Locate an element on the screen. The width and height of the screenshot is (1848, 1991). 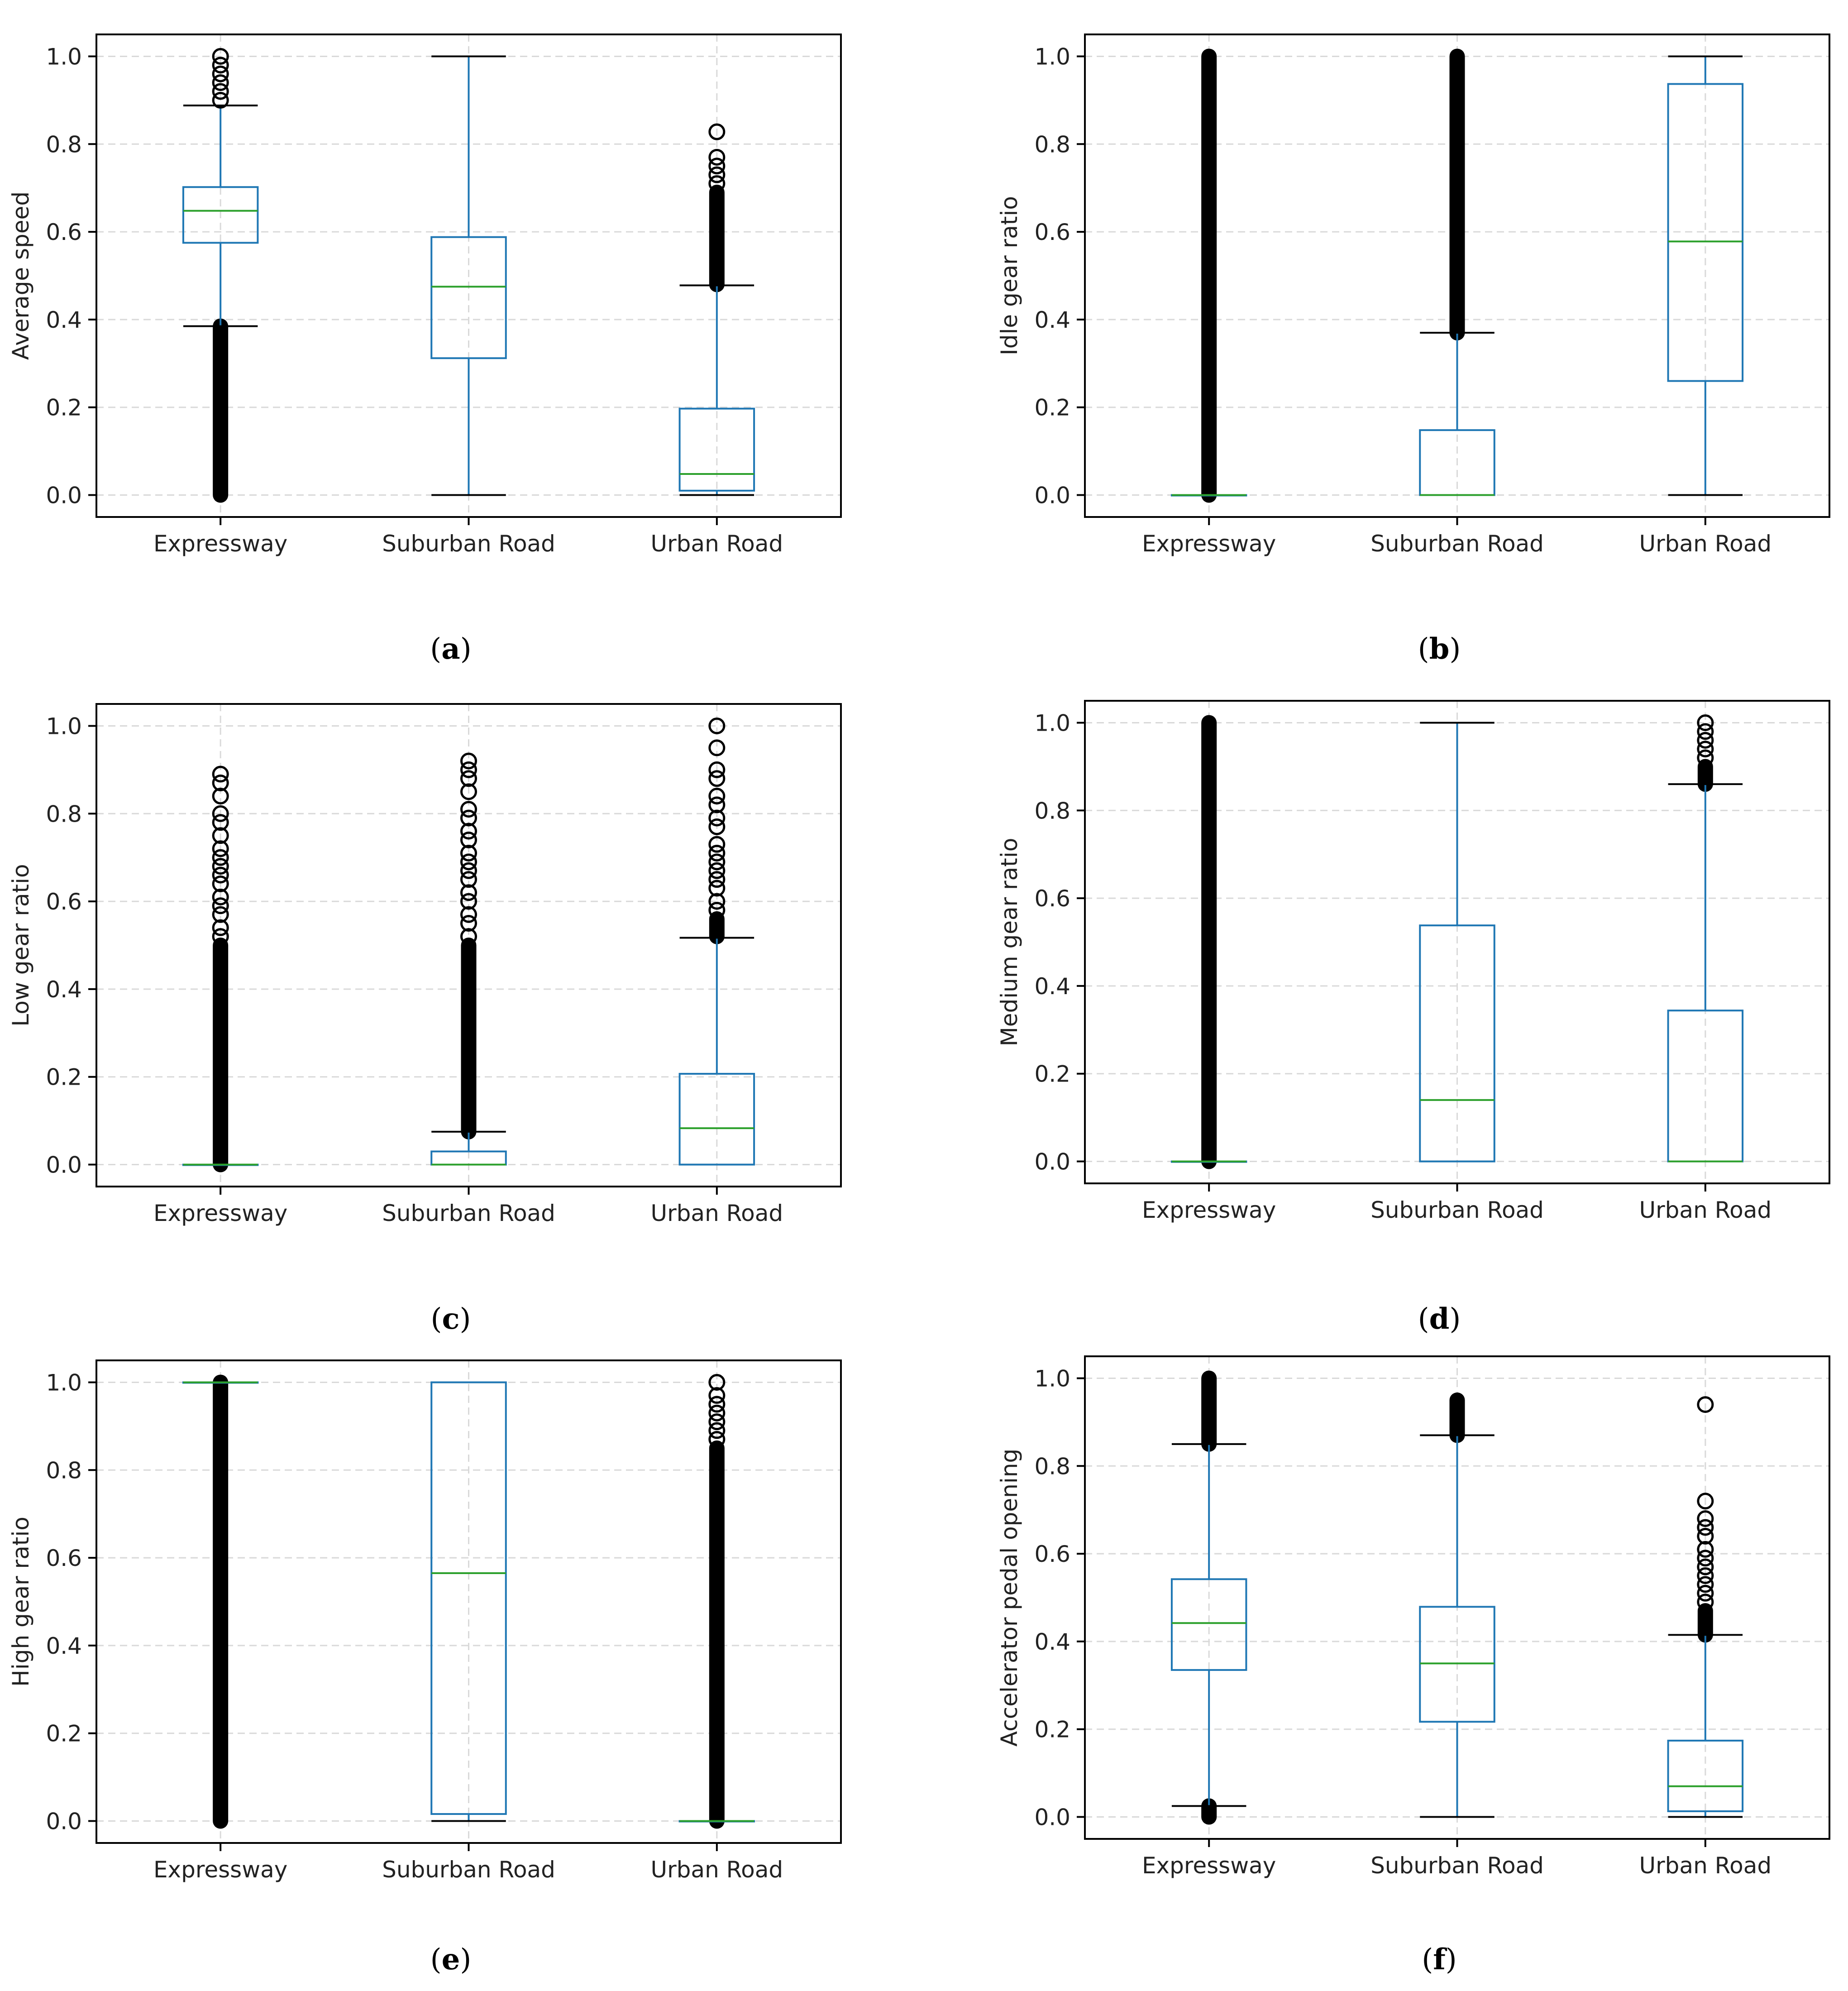
y-axis-label: Low gear ratio is located at coordinates (21, 945).